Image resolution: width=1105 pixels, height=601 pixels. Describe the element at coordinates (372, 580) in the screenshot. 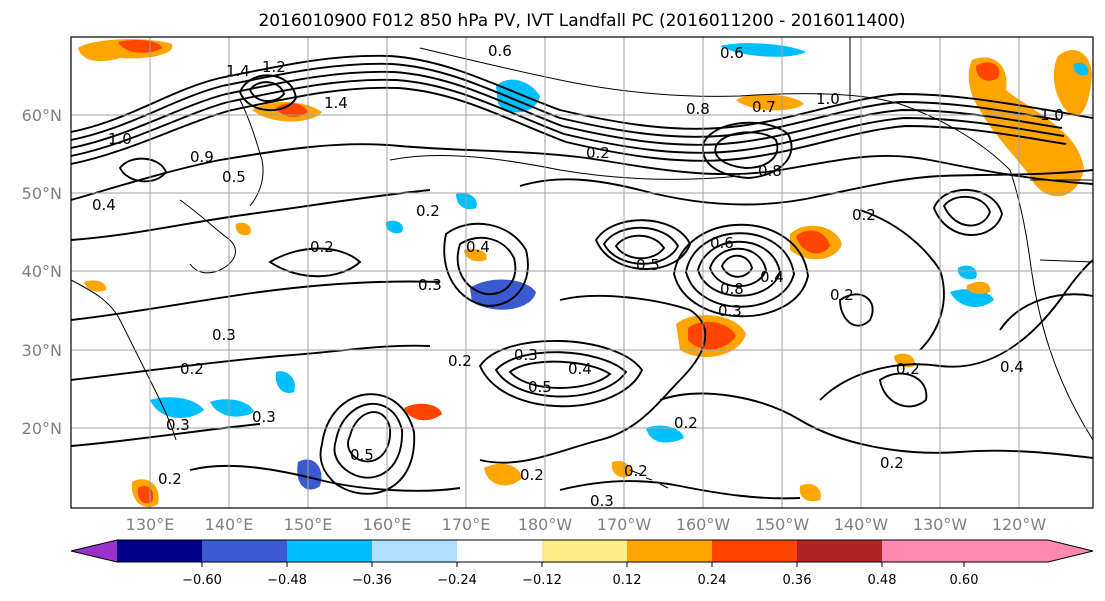

I see `colorbar-tick-label: −0.36` at that location.